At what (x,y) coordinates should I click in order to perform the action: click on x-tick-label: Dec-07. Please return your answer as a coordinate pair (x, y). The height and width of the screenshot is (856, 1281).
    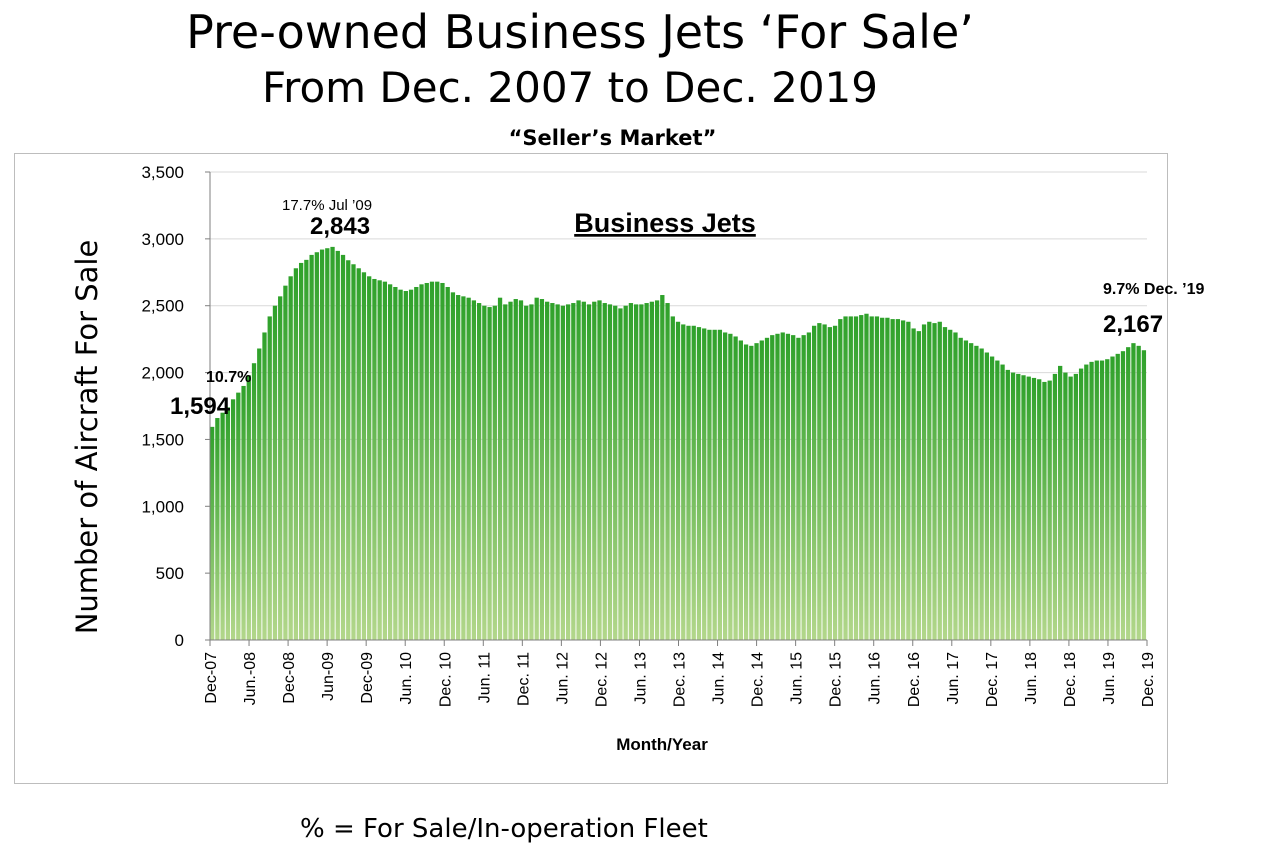
    Looking at the image, I should click on (211, 678).